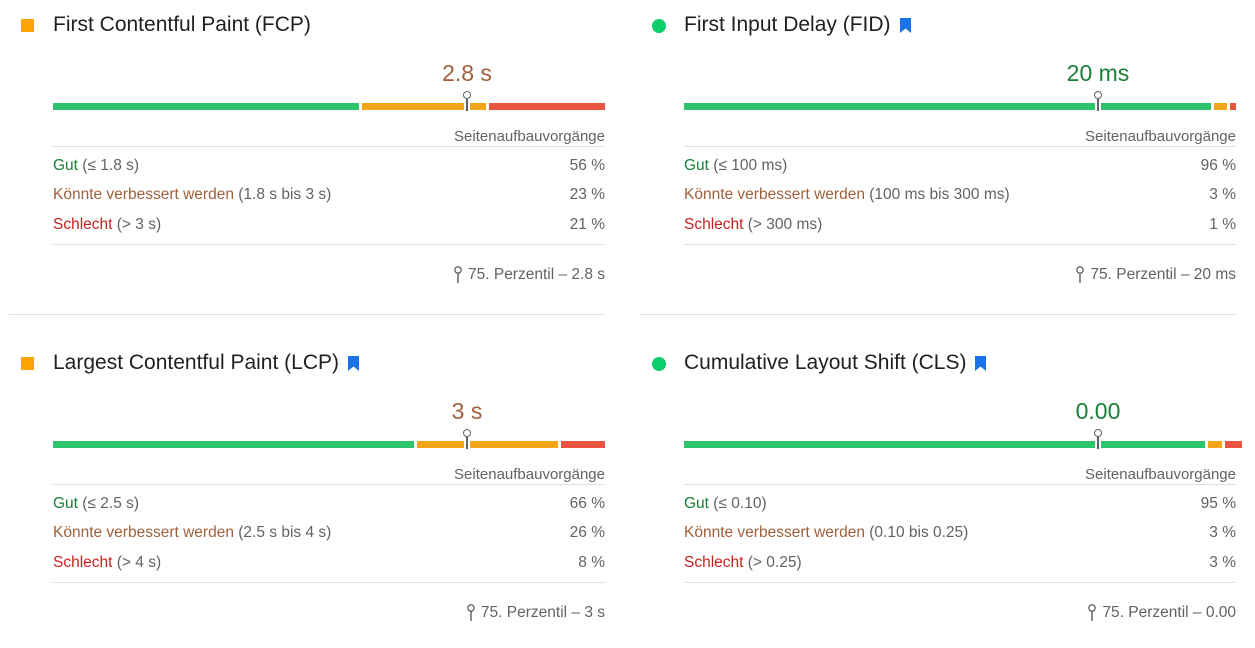 Image resolution: width=1255 pixels, height=648 pixels. Describe the element at coordinates (587, 194) in the screenshot. I see `row-percent: 23 %` at that location.